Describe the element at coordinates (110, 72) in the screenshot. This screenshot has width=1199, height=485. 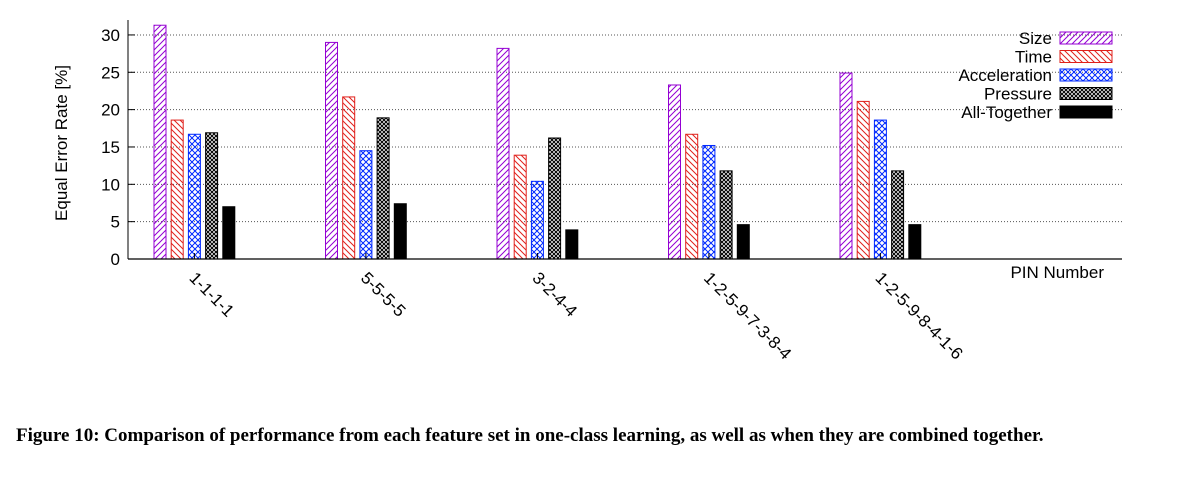
I see `y-tick-label: 25` at that location.